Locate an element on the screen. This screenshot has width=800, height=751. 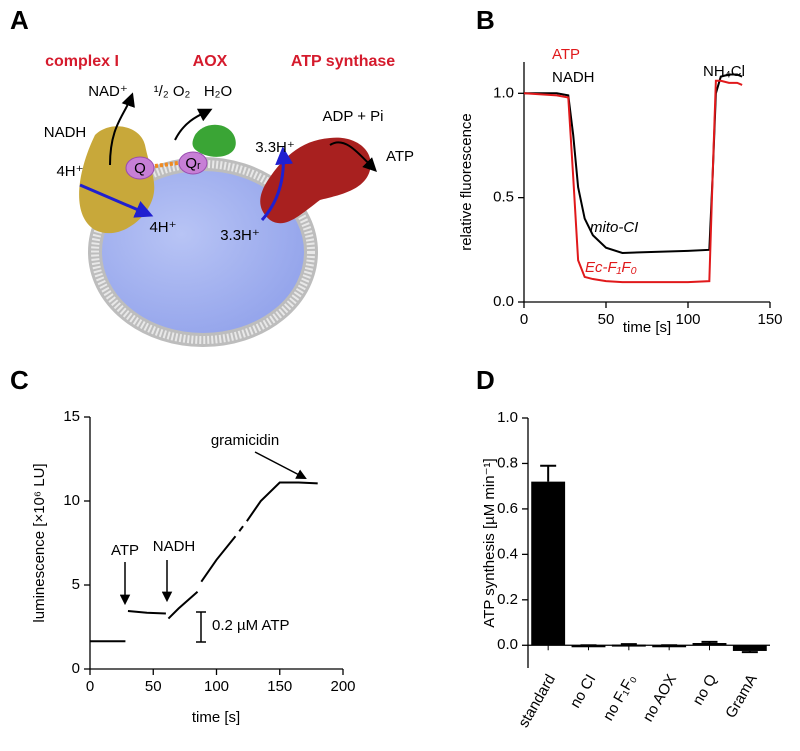
complex-label: complex I is located at coordinates (82, 61).